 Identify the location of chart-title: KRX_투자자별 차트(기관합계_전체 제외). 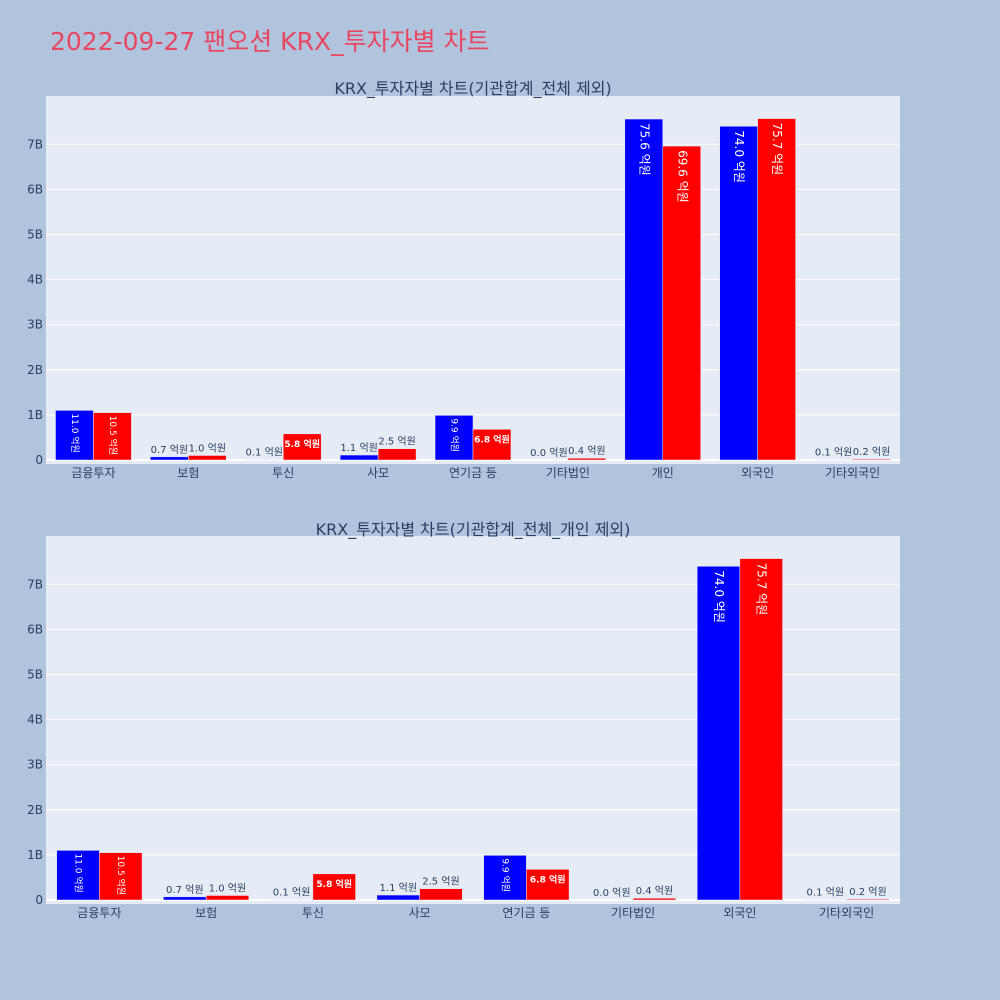
(472, 89).